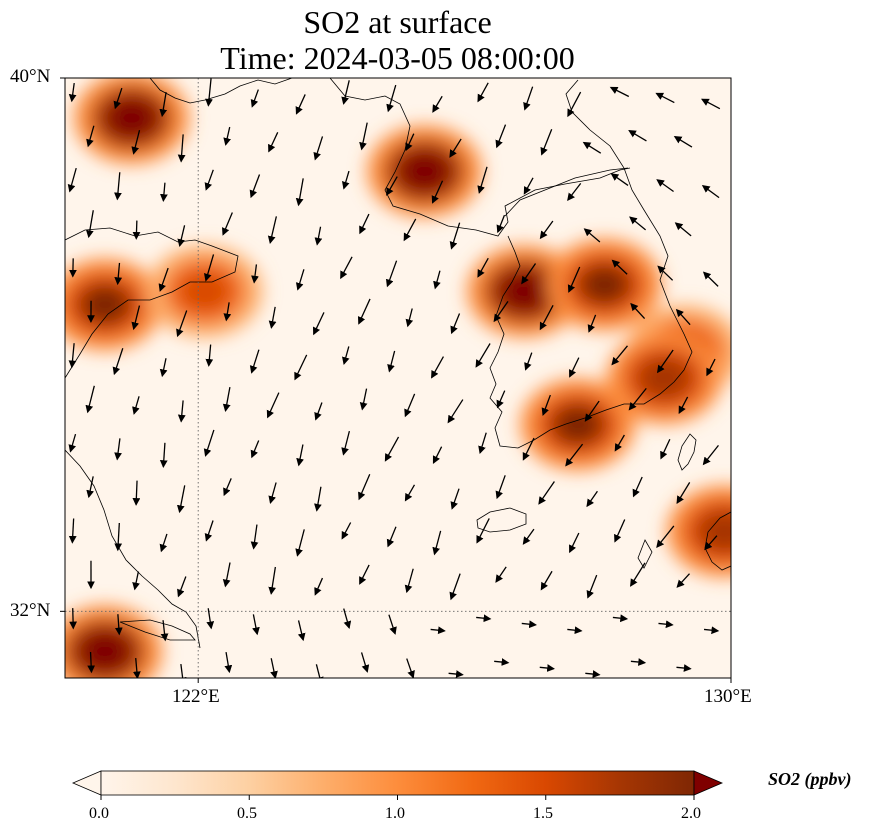 This screenshot has height=836, width=875. Describe the element at coordinates (715, 531) in the screenshot. I see `so2-hotspot-busan-tsushima` at that location.